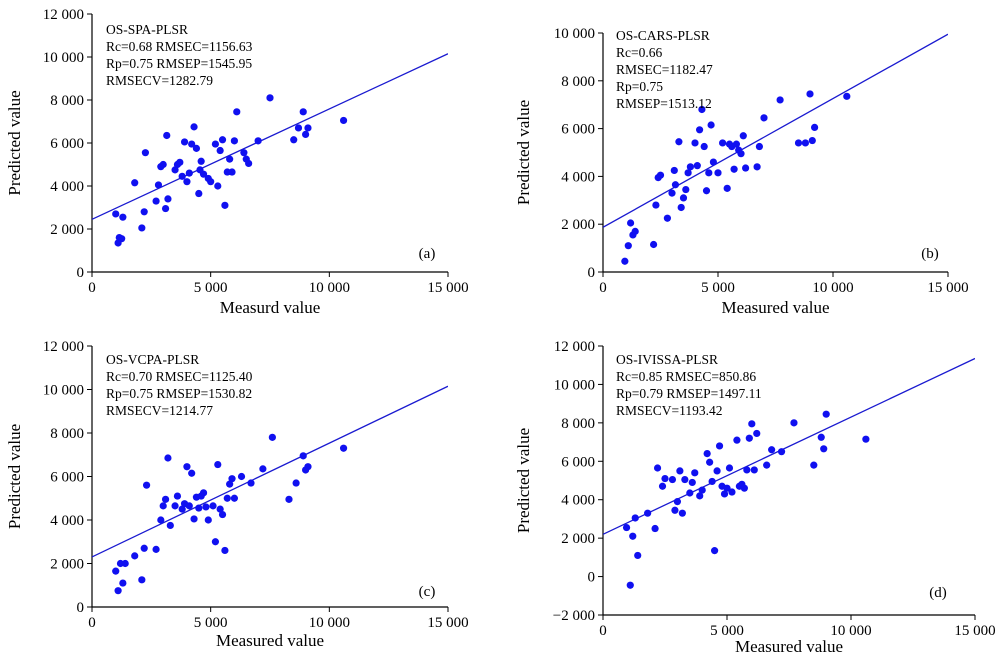 The height and width of the screenshot is (666, 1000). Describe the element at coordinates (930, 254) in the screenshot. I see `panel-label: (b)` at that location.